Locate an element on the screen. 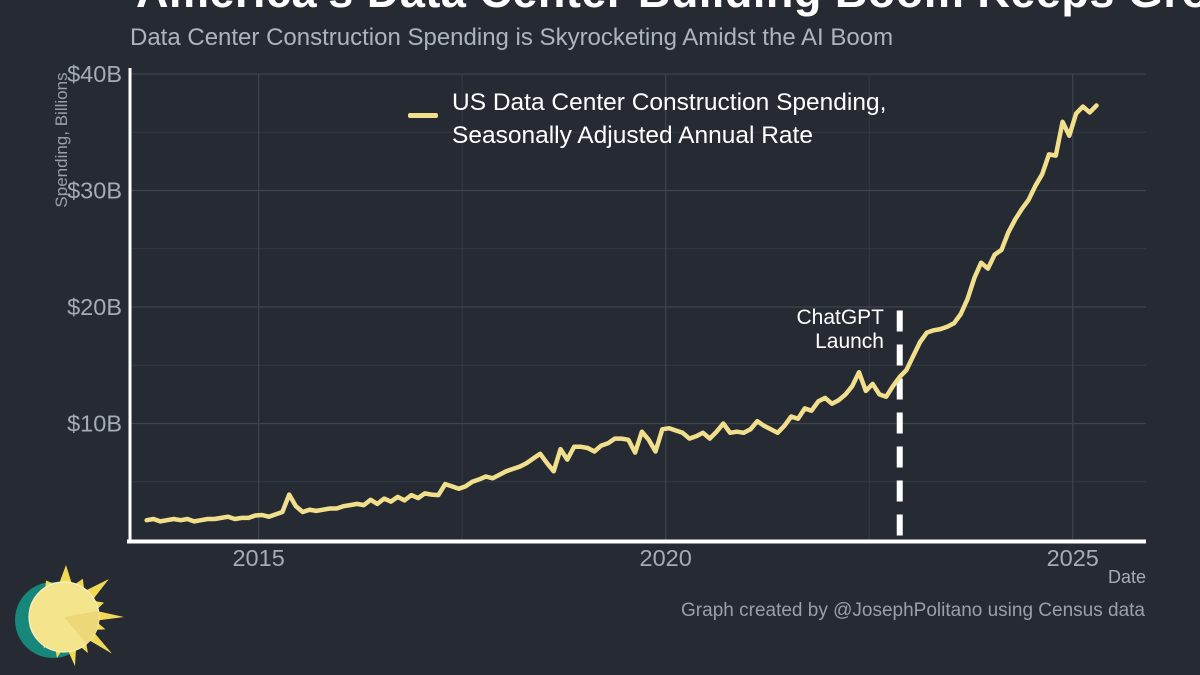  x-tick-label: 2015 is located at coordinates (258, 558).